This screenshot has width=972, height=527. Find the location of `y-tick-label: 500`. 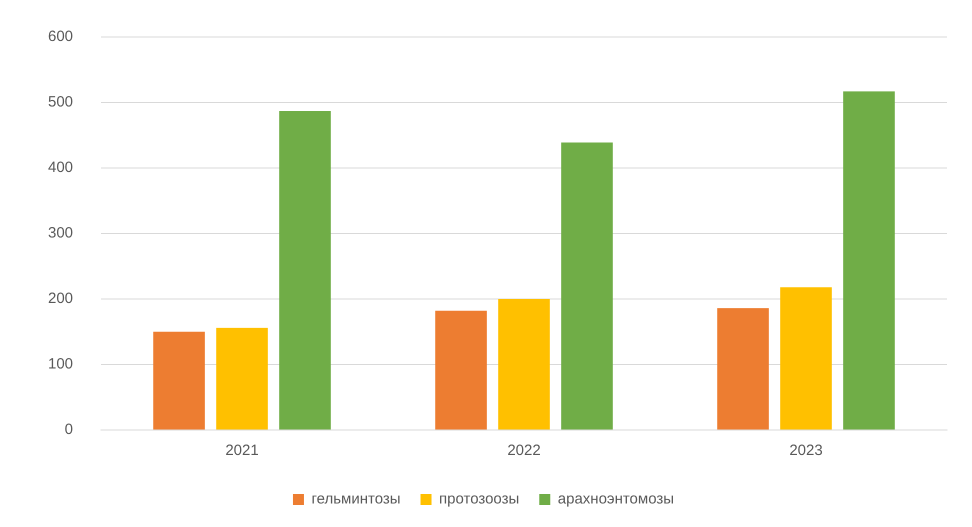

y-tick-label: 500 is located at coordinates (61, 102).